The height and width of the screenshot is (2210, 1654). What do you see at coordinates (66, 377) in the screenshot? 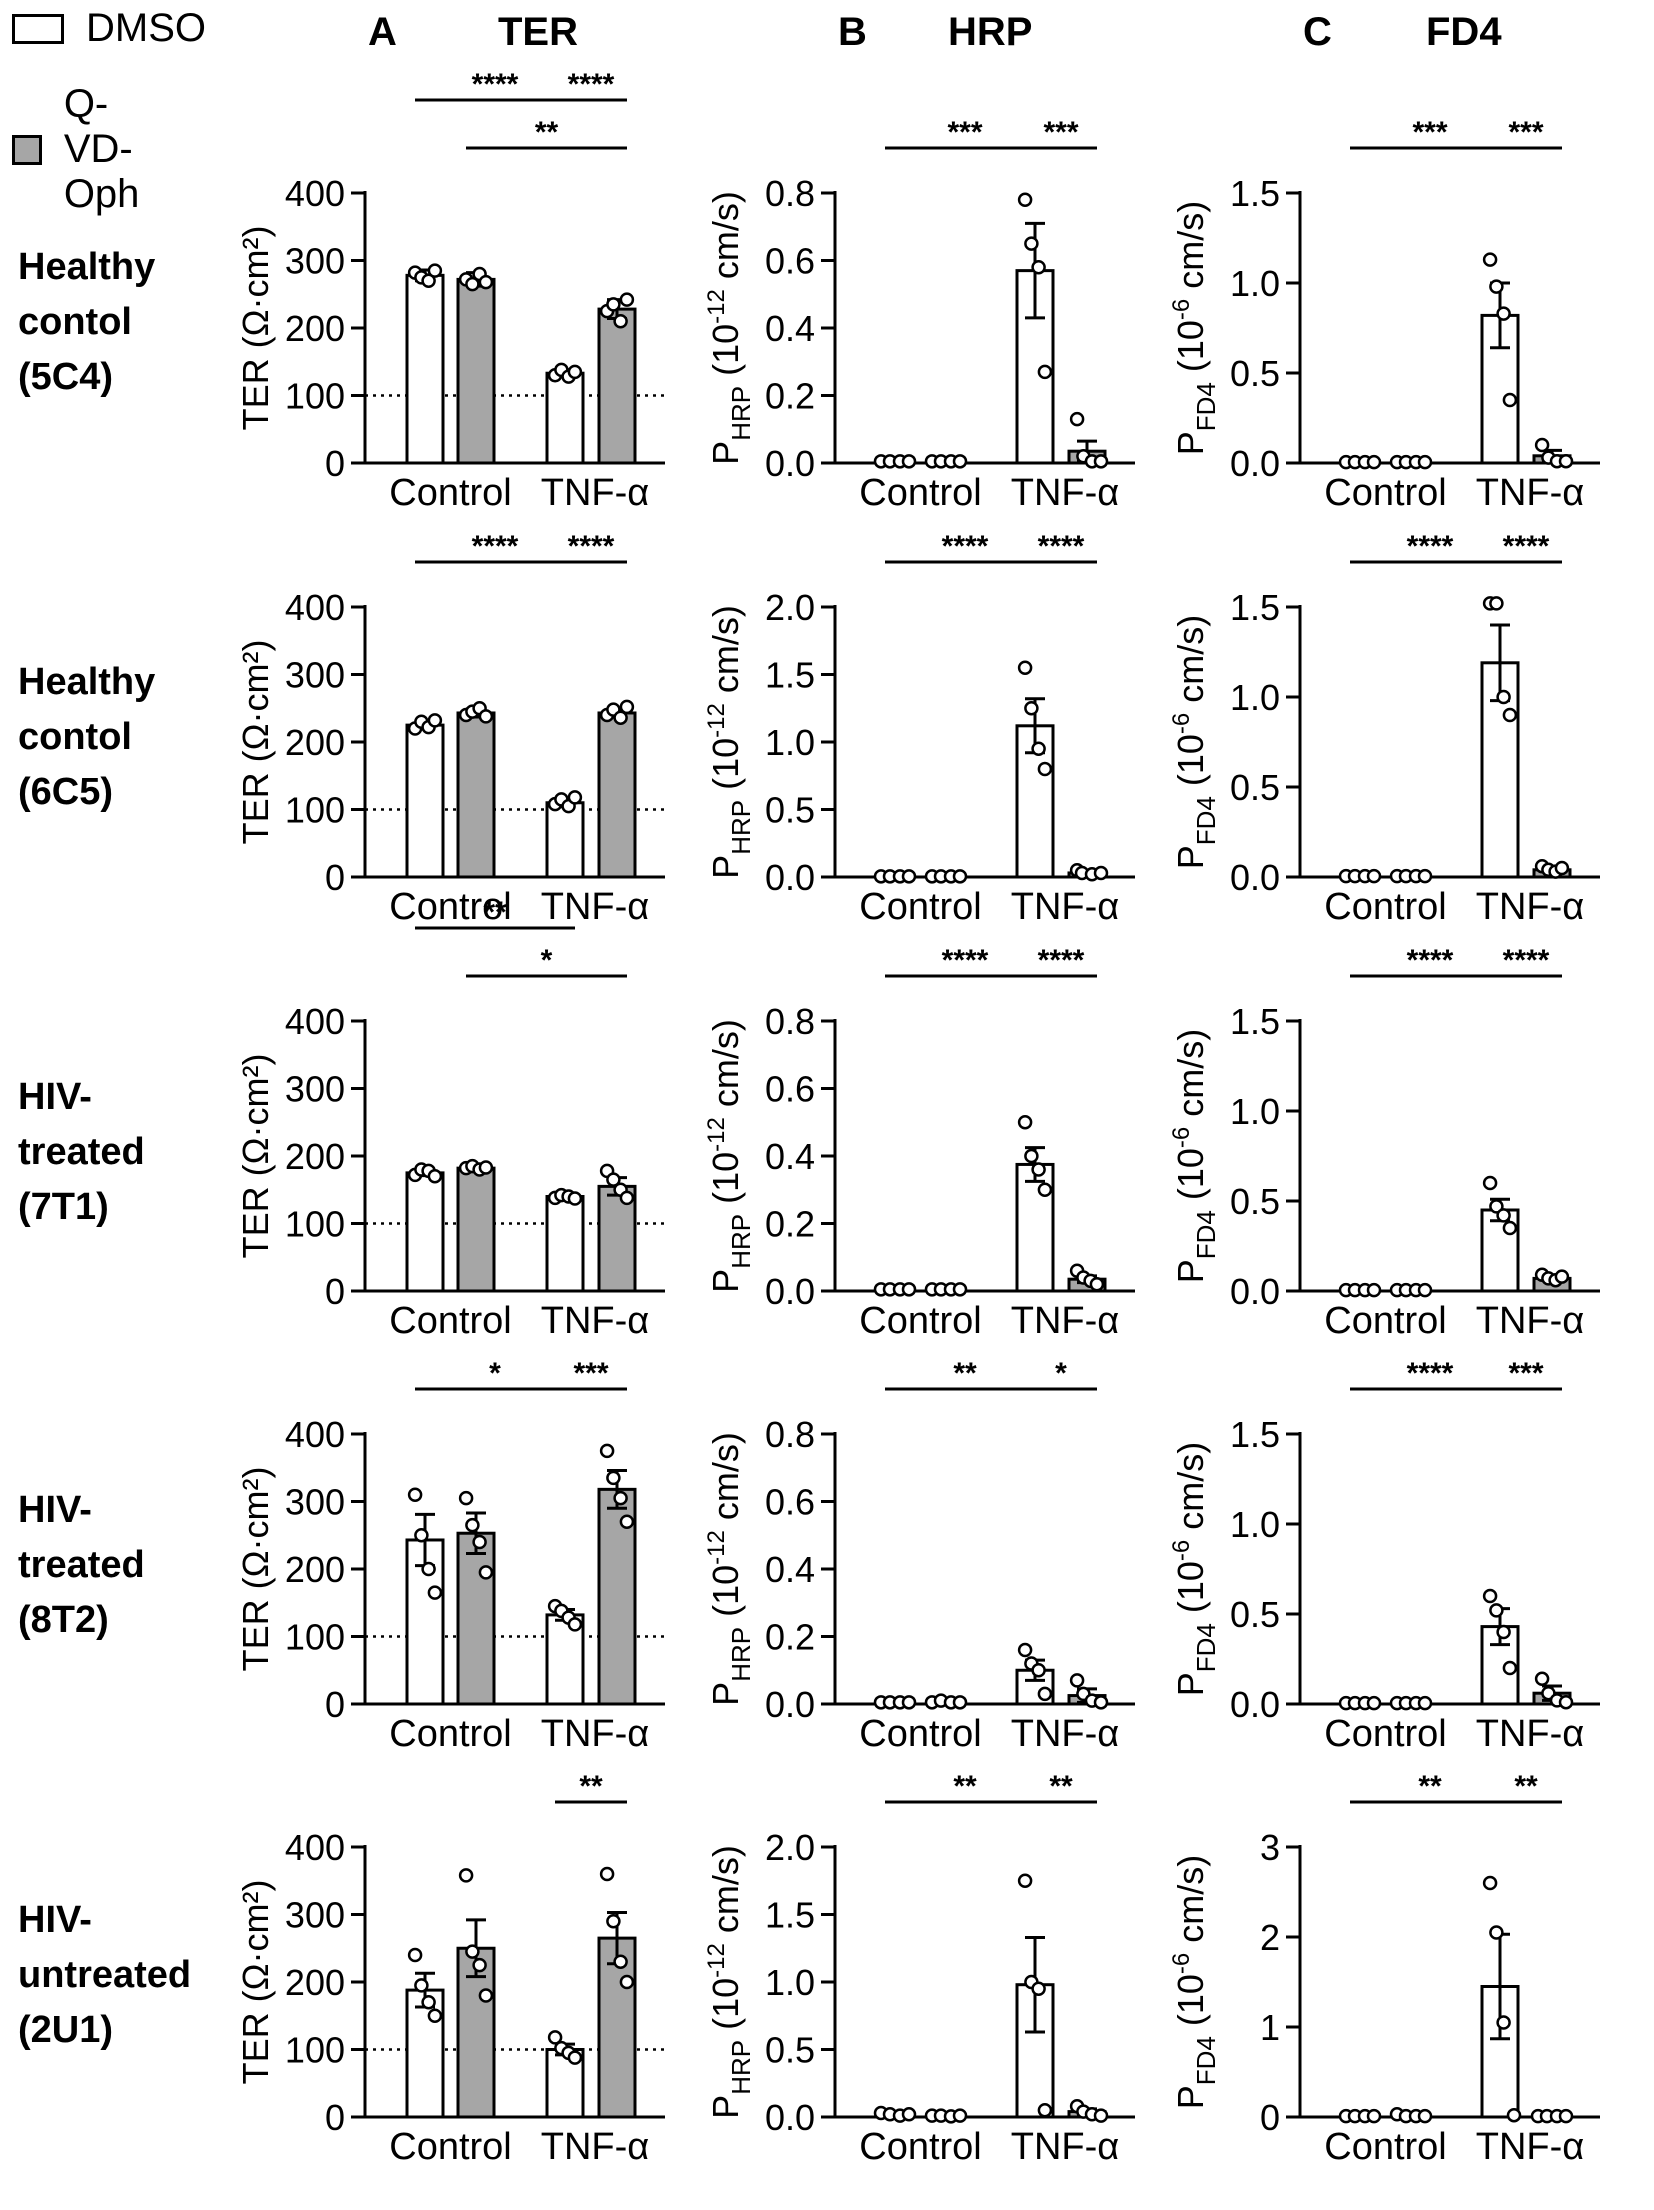
I see `row-label-line: (5C4)` at bounding box center [66, 377].